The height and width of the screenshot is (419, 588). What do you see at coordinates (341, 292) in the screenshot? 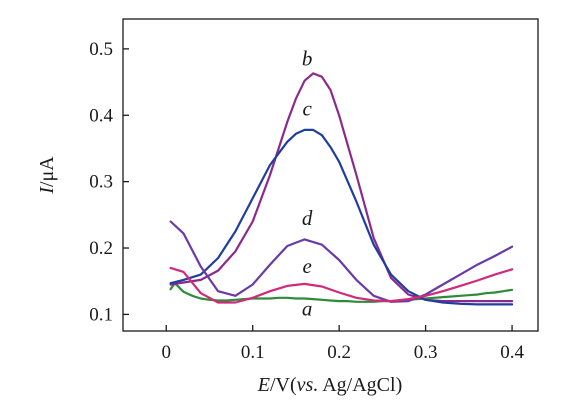
I see `series-a-line` at bounding box center [341, 292].